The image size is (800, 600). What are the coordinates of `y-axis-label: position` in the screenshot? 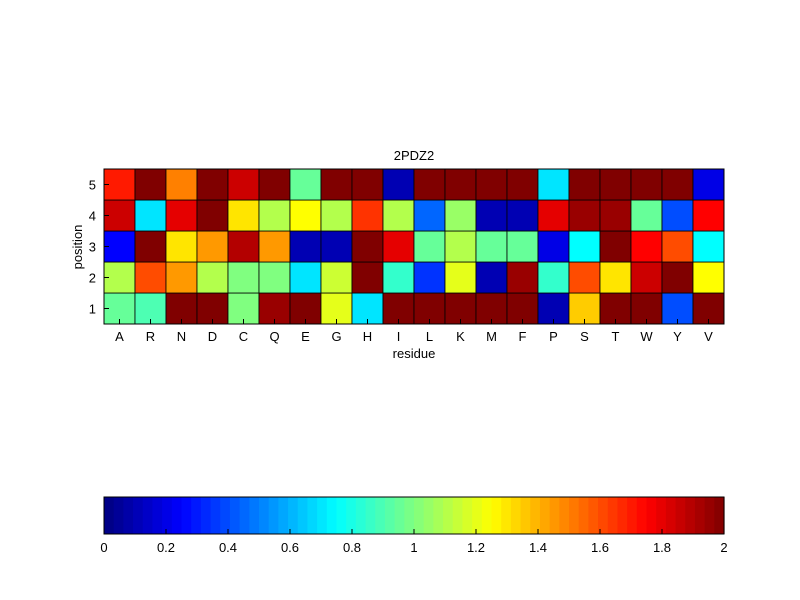 It's located at (77, 247).